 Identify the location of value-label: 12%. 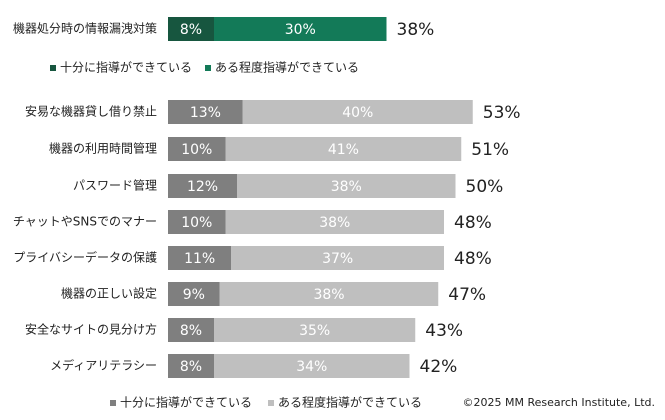
(202, 187).